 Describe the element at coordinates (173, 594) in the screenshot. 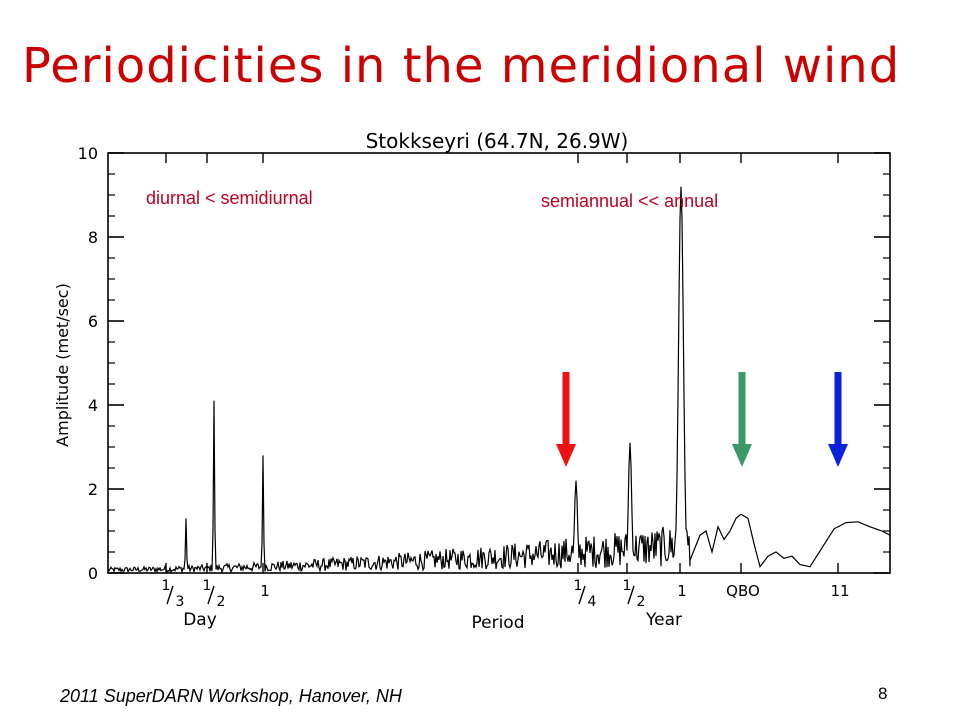

I see `x-tick-label: 13` at that location.